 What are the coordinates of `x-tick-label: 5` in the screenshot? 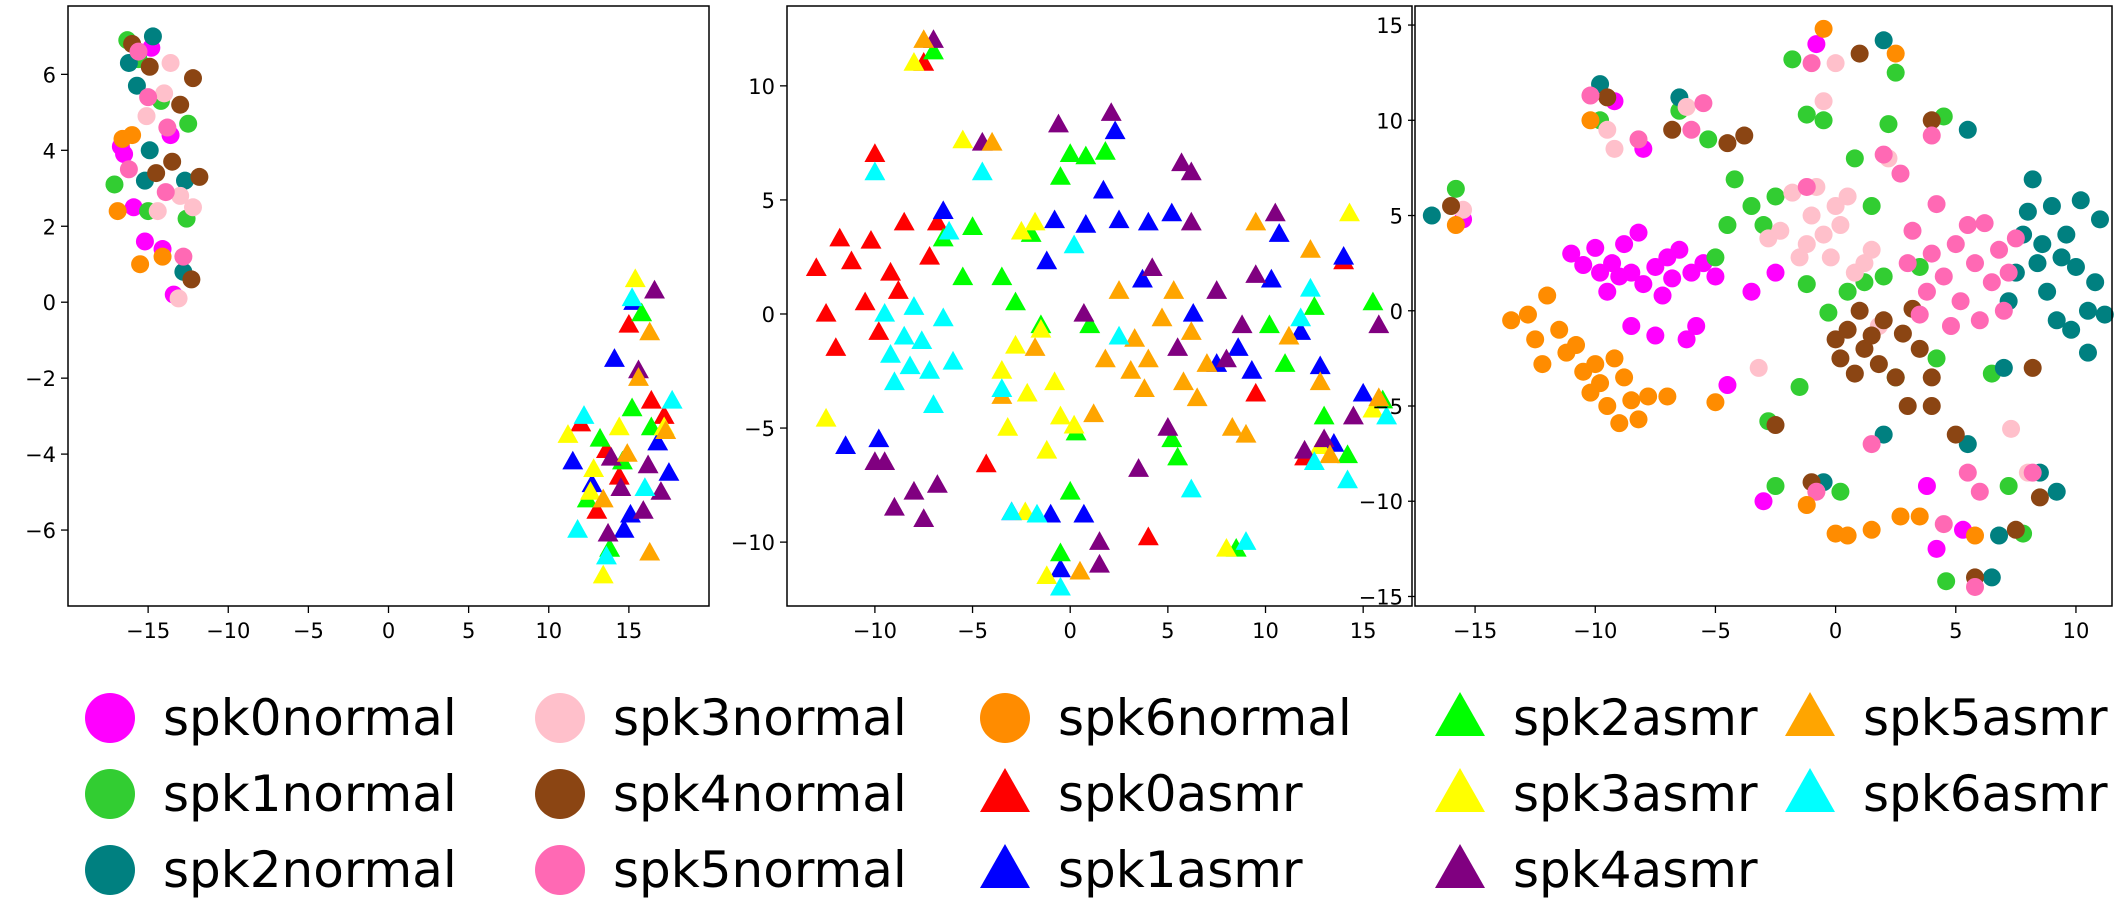 It's located at (1955, 631).